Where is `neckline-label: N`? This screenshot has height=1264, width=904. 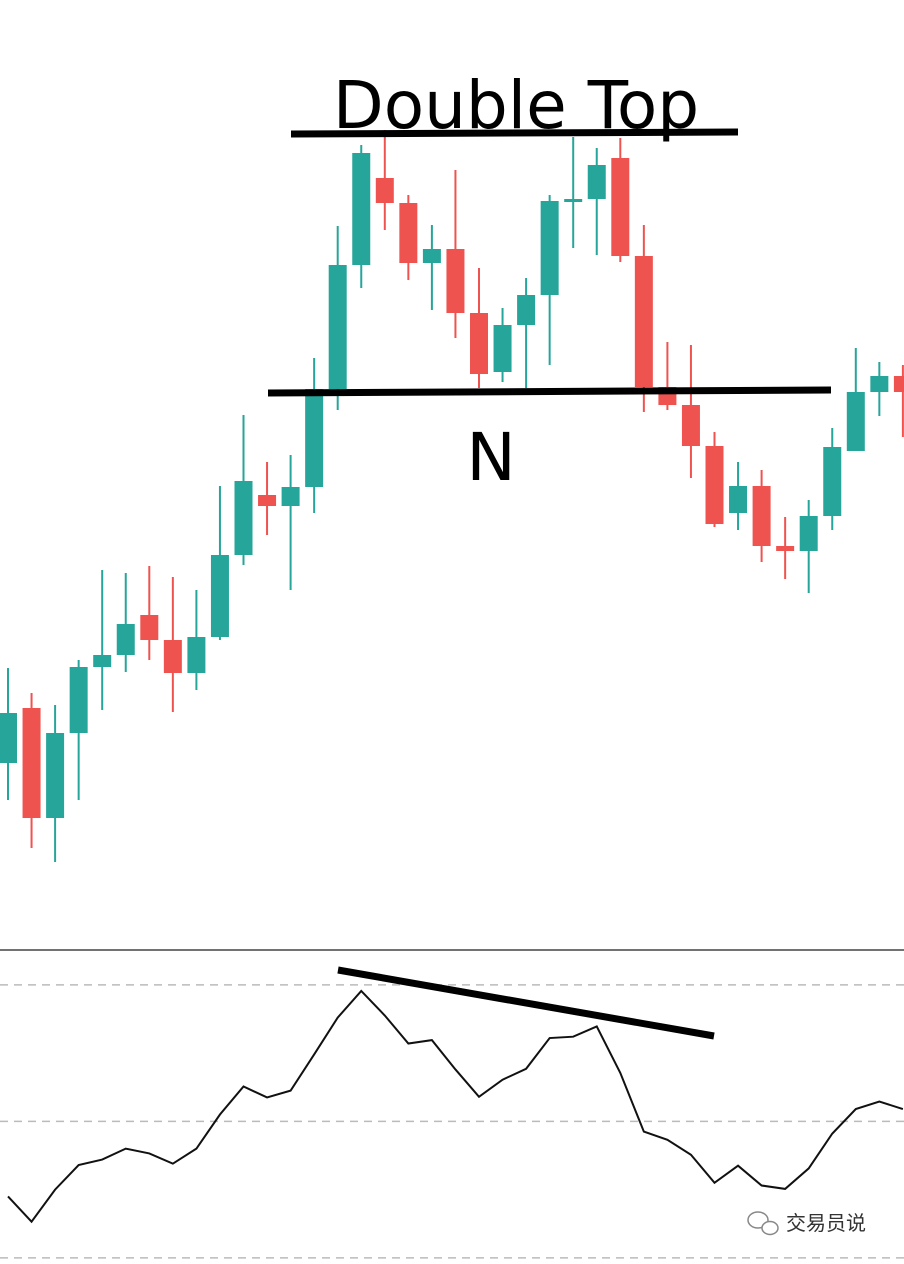 neckline-label: N is located at coordinates (490, 457).